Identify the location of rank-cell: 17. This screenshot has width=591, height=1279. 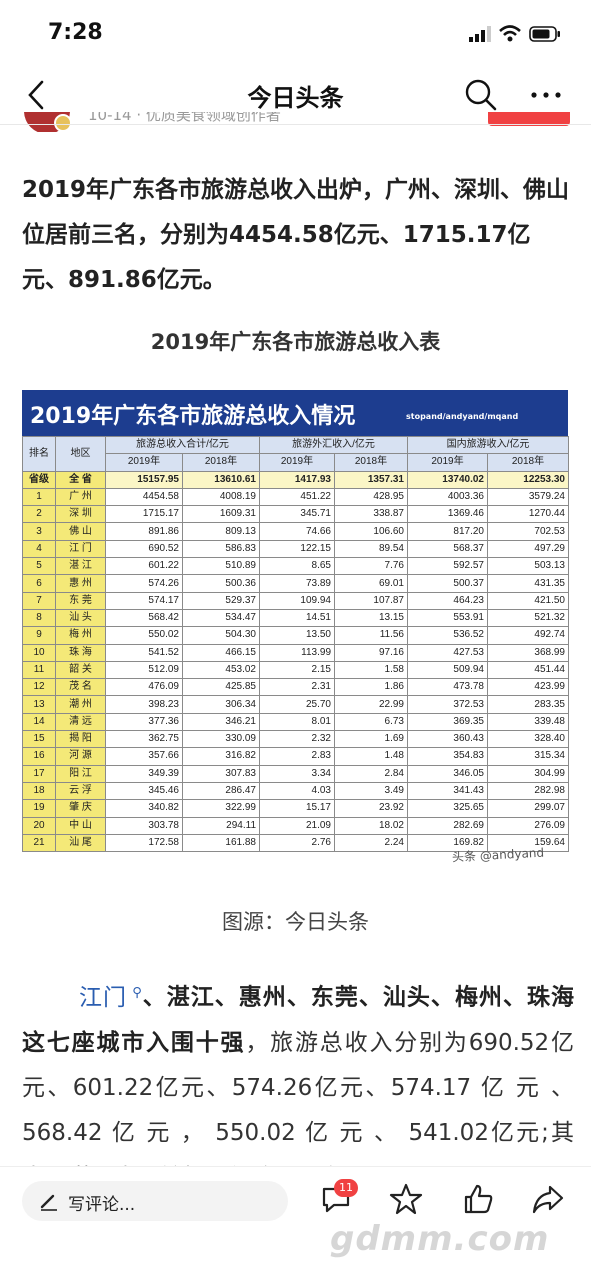
(39, 773).